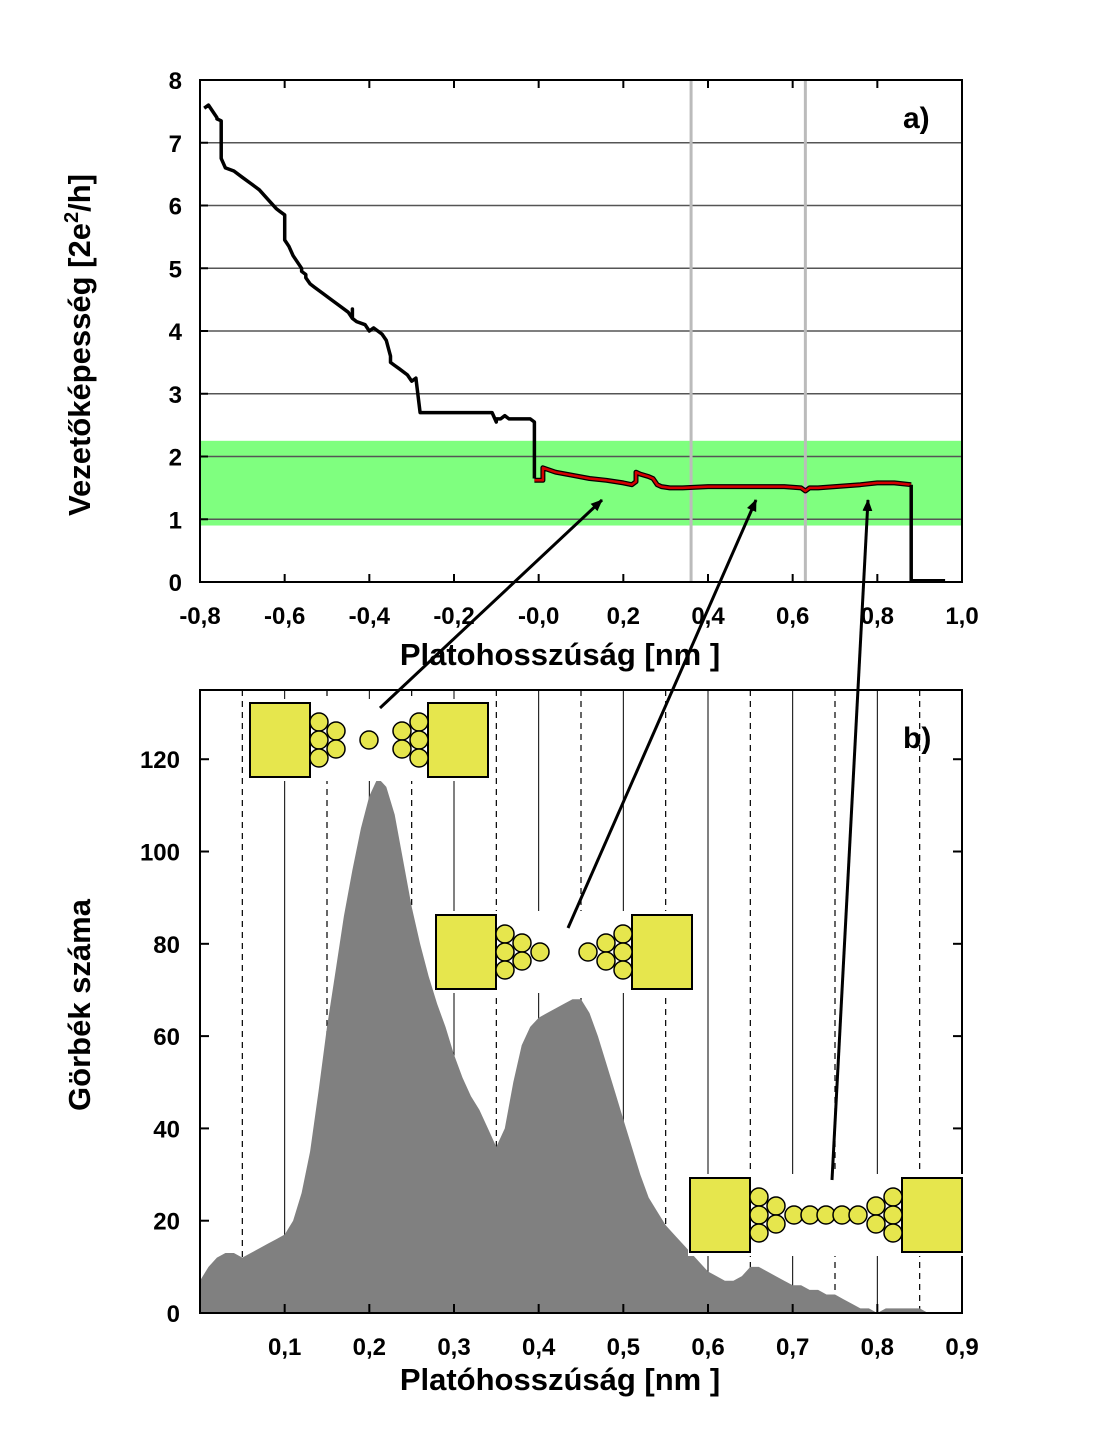  Describe the element at coordinates (175, 207) in the screenshot. I see `y-tick-label: 6` at that location.